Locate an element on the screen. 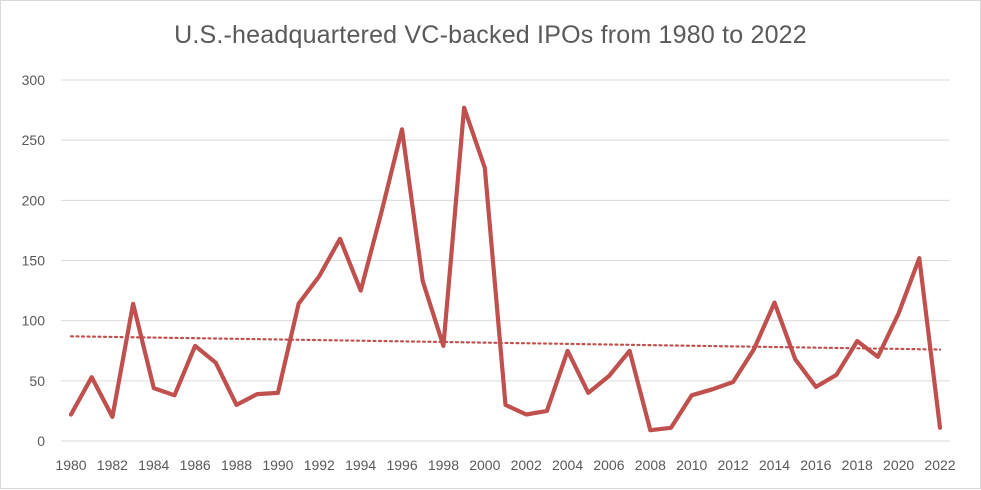 This screenshot has height=490, width=981. trendline is located at coordinates (505, 342).